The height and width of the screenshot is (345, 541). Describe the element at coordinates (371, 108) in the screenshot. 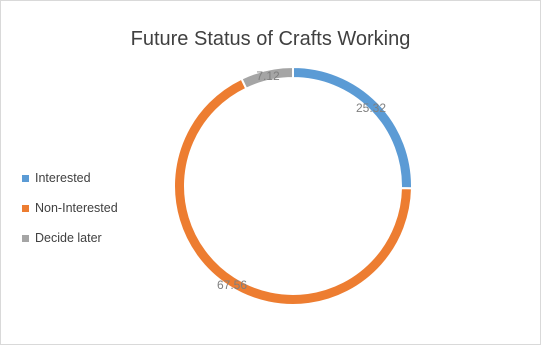

I see `data-label-interested: 25.32` at that location.